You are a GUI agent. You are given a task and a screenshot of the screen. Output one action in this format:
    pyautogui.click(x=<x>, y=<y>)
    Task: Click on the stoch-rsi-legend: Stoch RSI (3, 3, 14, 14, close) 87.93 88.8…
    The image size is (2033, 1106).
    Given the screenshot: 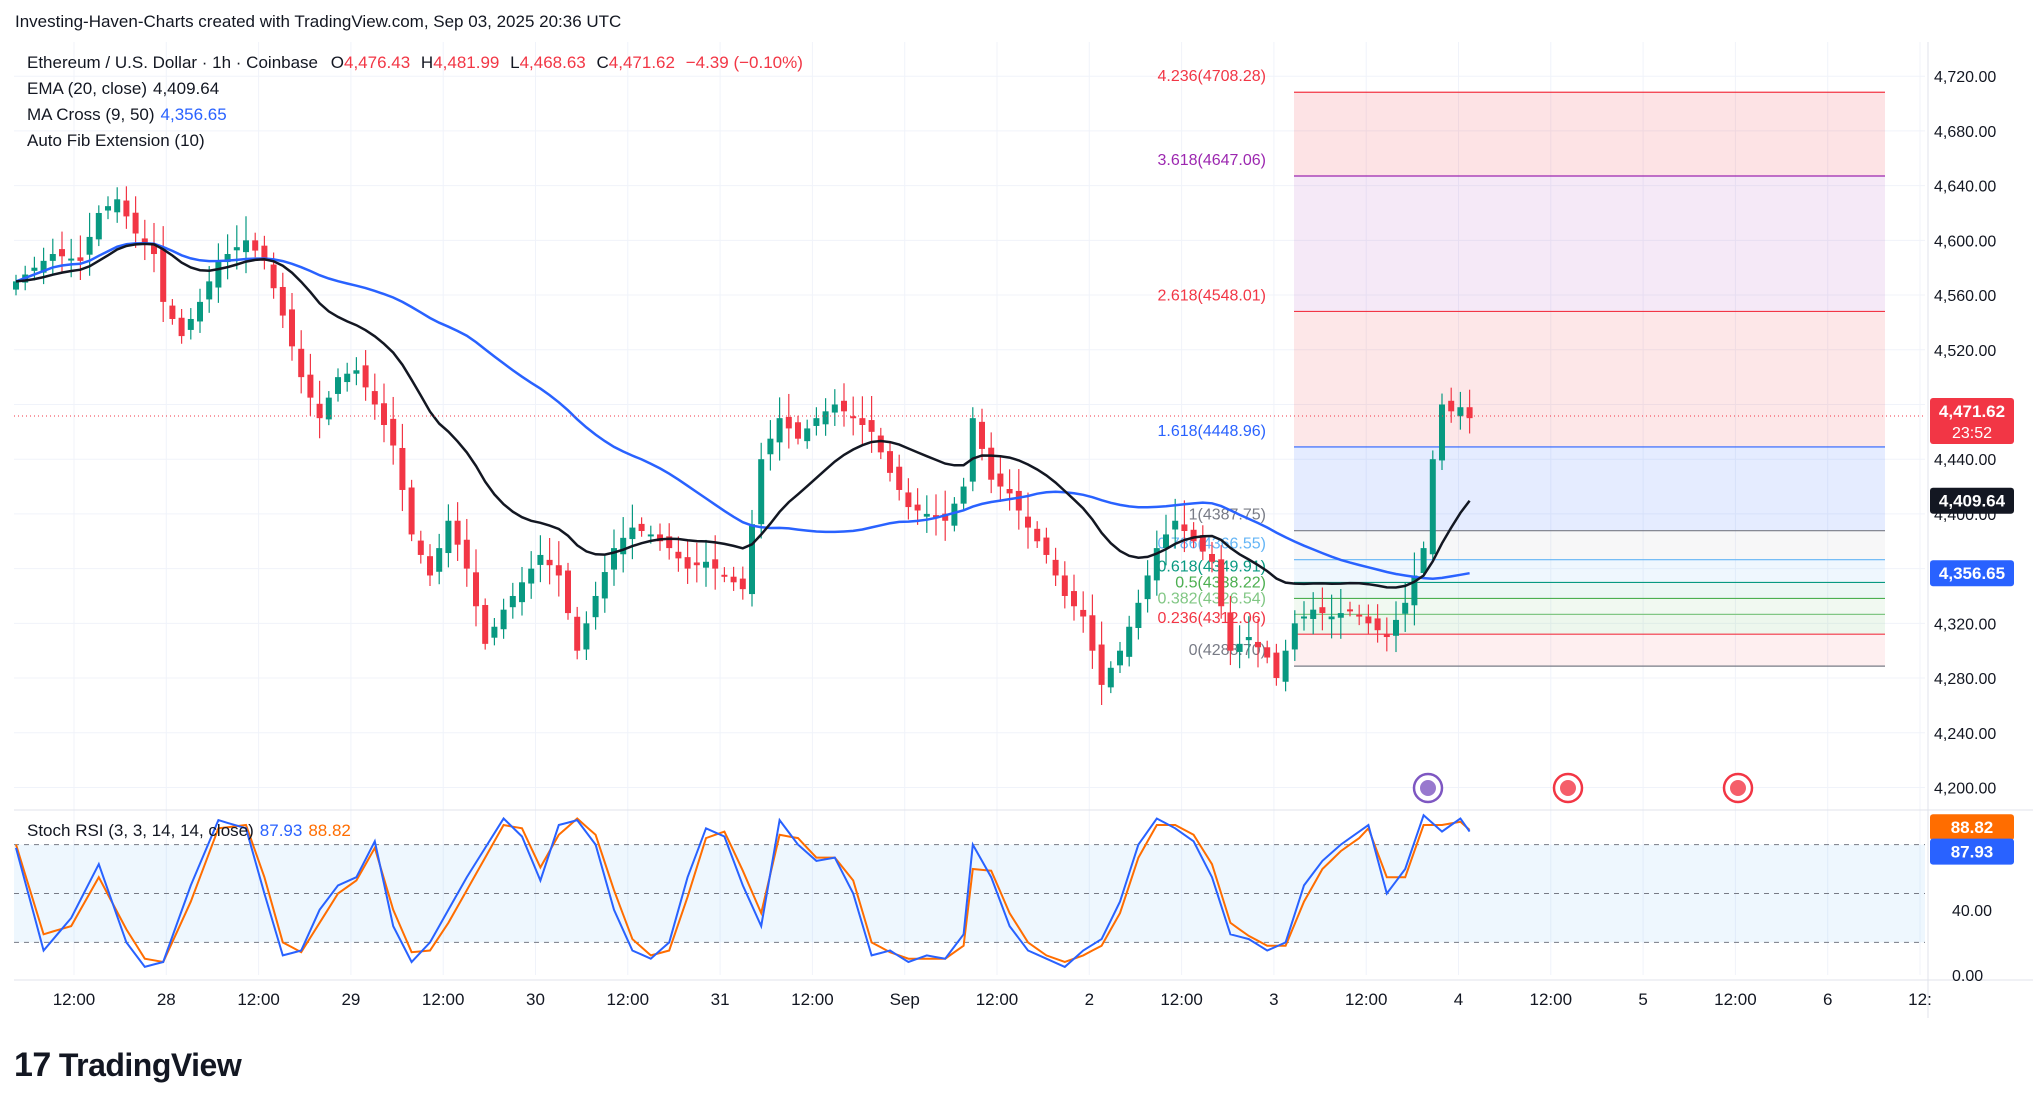 What is the action you would take?
    pyautogui.click(x=189, y=831)
    